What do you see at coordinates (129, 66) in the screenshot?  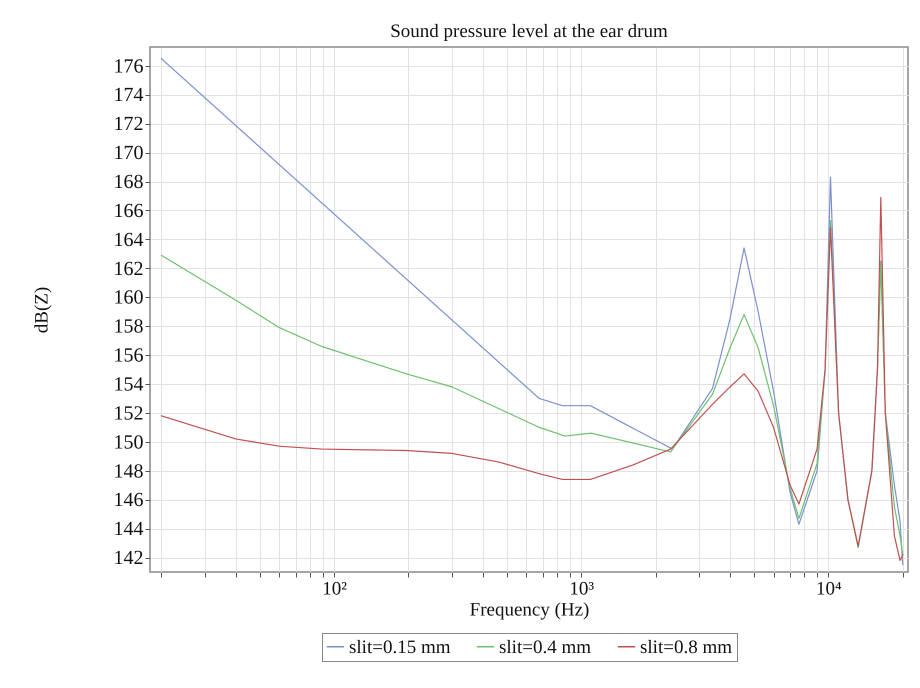 I see `y-tick-label: 176` at bounding box center [129, 66].